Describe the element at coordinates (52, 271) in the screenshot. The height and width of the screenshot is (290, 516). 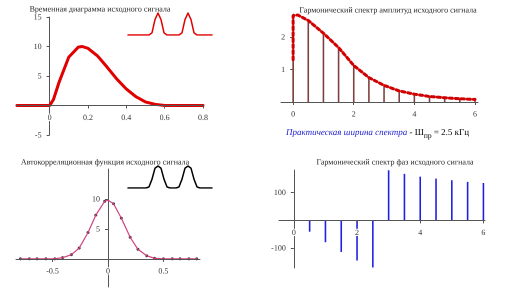
I see `x-tick-label: -0.5` at that location.